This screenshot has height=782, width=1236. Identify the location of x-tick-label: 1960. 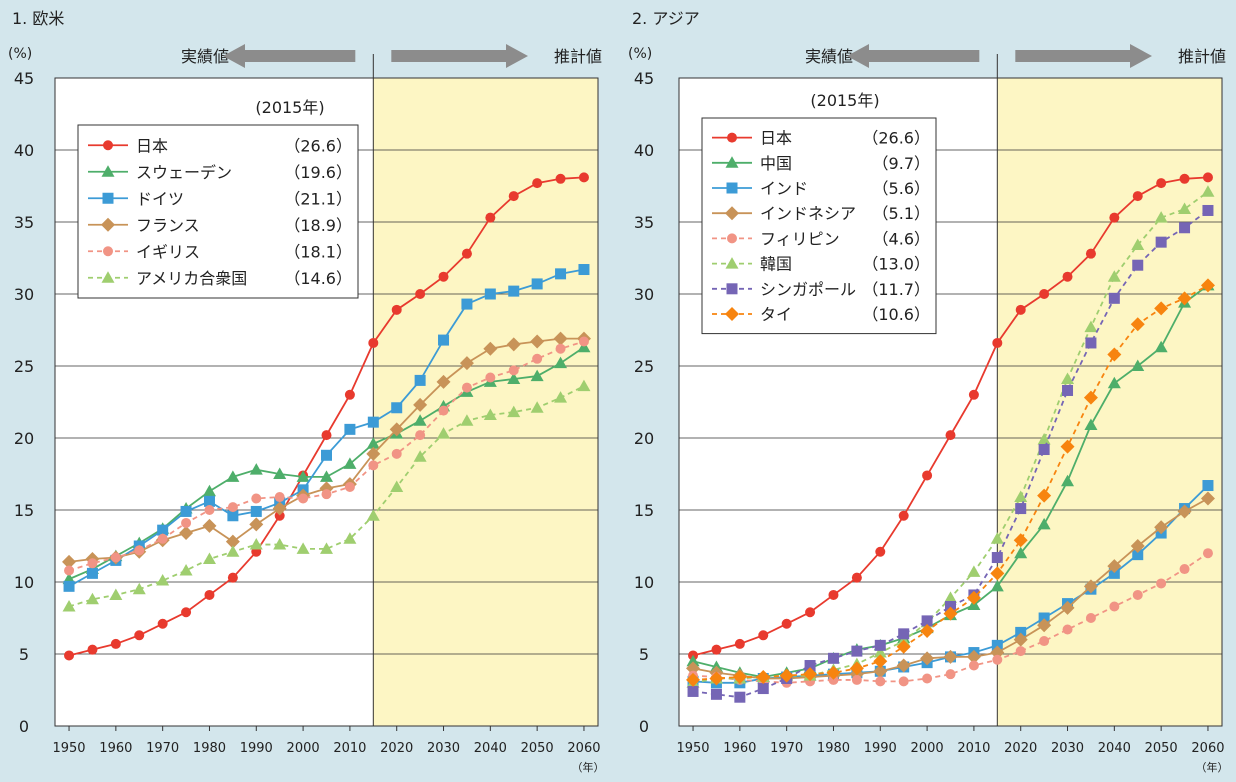
(739, 748).